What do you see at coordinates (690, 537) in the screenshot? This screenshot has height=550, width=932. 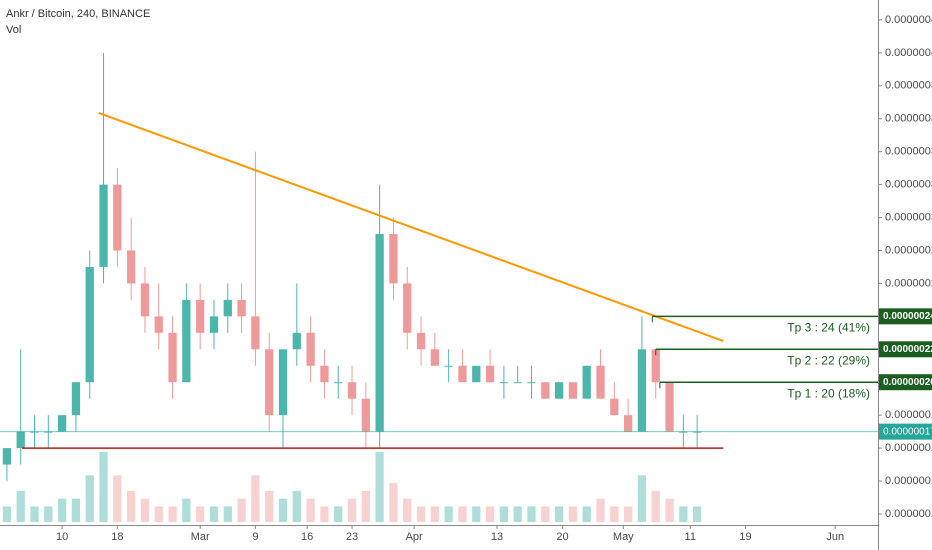 I see `x-tick-label: 11` at bounding box center [690, 537].